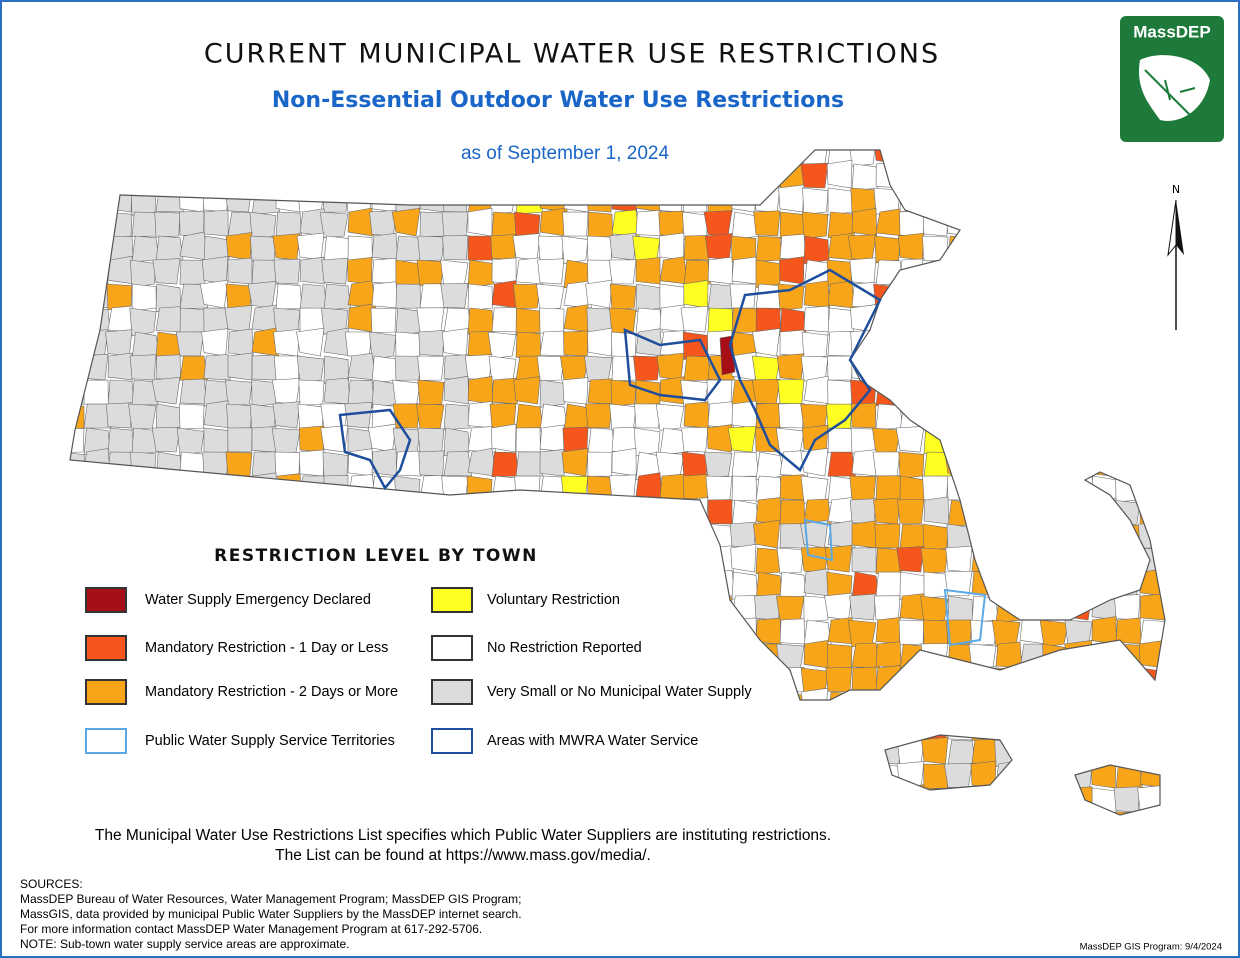 The height and width of the screenshot is (958, 1240). I want to click on logo: MassDEP, so click(1172, 79).